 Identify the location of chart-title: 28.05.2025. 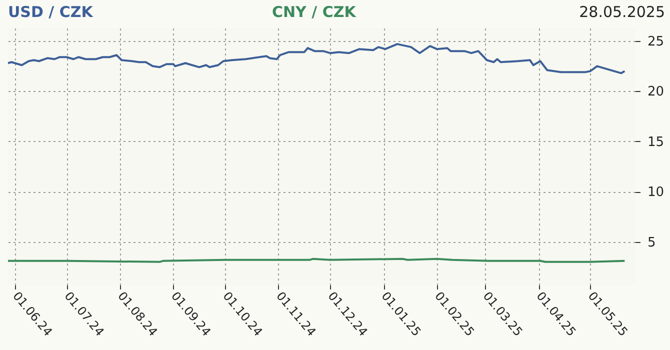
(622, 12).